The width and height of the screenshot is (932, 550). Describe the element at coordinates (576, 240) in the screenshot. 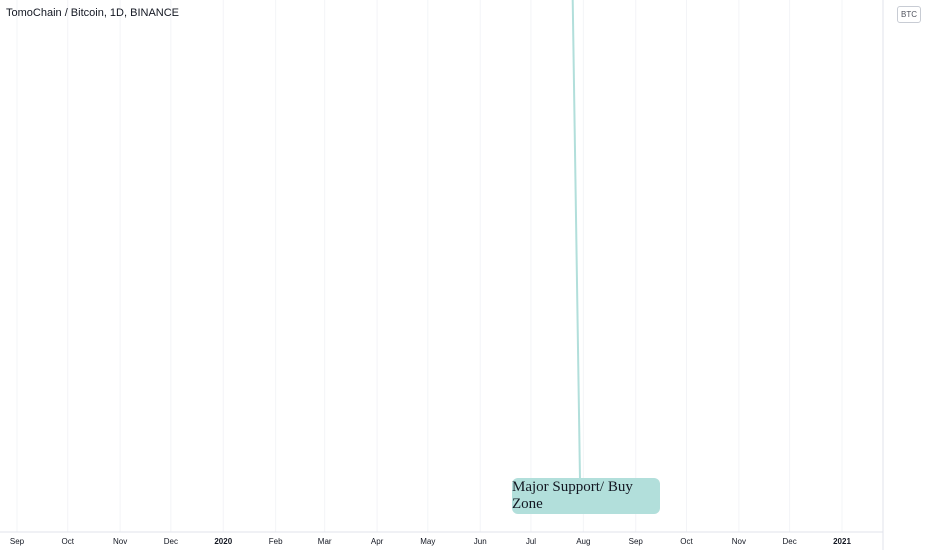

I see `annotation-pointer` at that location.